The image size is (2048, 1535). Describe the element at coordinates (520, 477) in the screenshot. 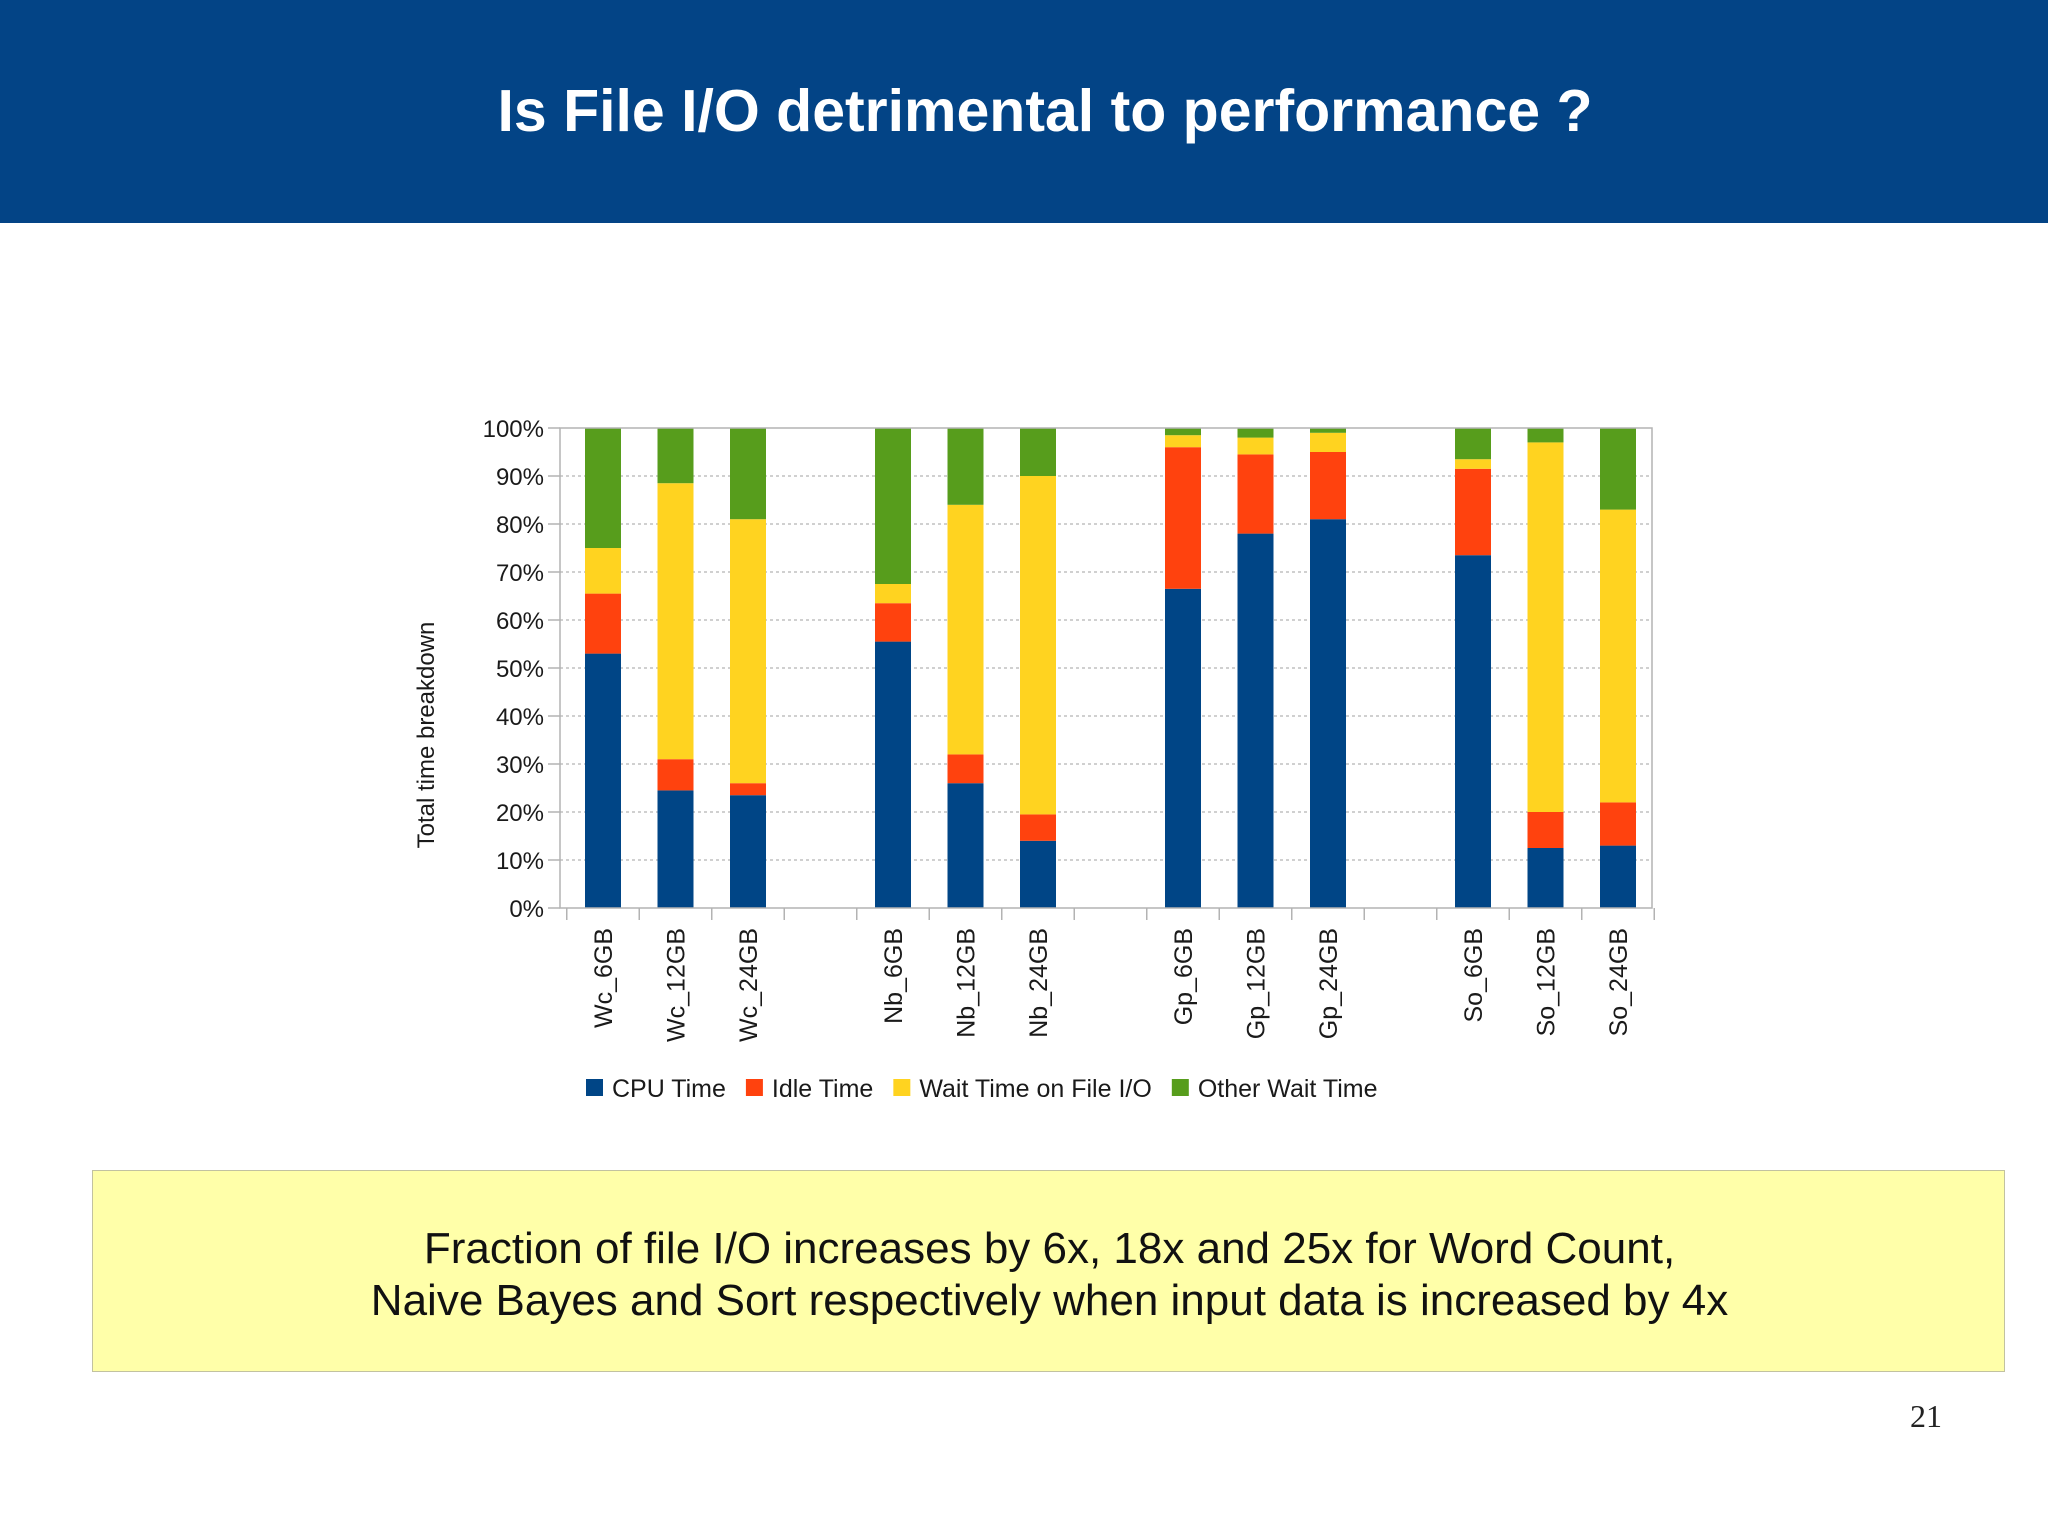

I see `y-tick-label: 90%` at that location.